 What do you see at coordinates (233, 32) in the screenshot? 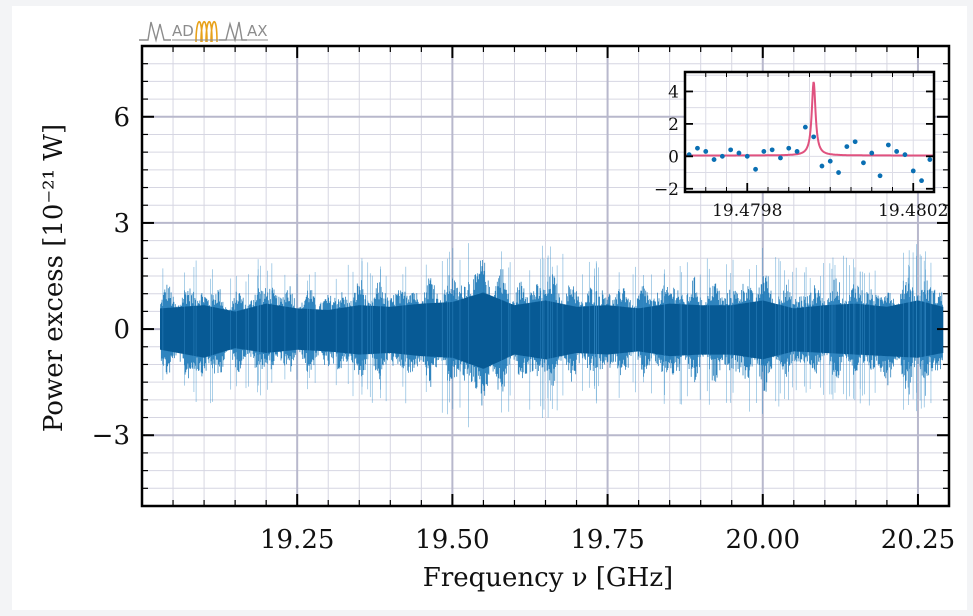
I see `logo-wave-right` at bounding box center [233, 32].